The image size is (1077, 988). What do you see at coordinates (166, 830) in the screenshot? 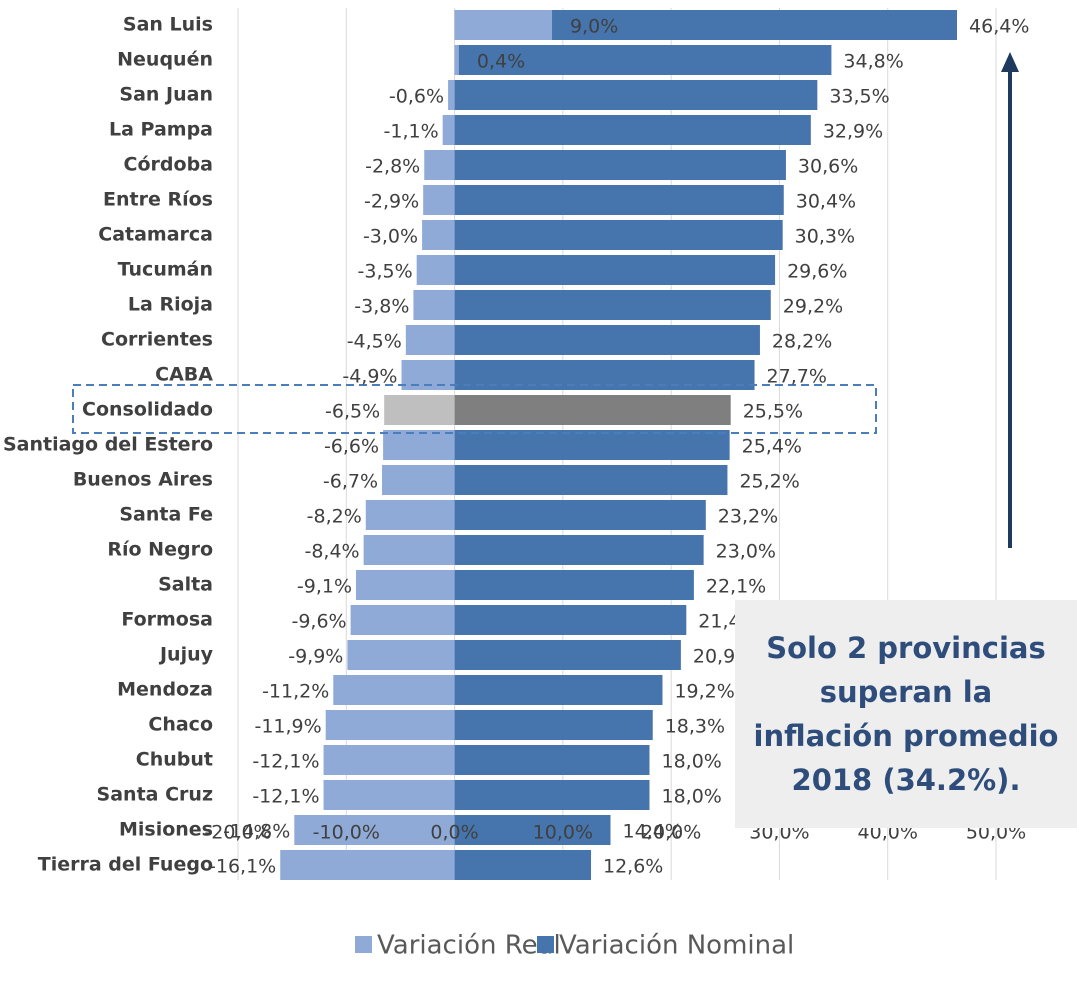
I see `category-label: Misiones` at bounding box center [166, 830].